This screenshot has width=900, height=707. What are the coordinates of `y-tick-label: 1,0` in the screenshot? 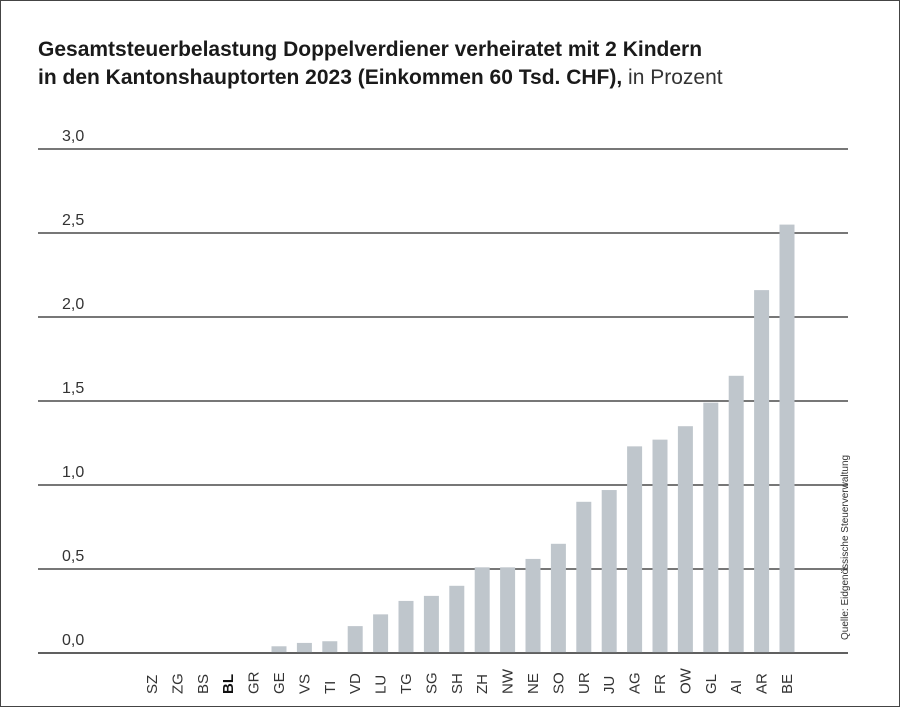 It's located at (73, 472).